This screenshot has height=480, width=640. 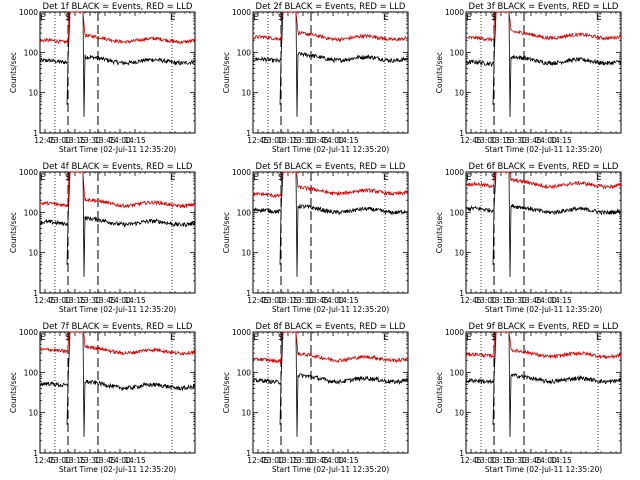 What do you see at coordinates (331, 7) in the screenshot?
I see `panel-title: Det 2f BLACK = Events, RED = LLD` at bounding box center [331, 7].